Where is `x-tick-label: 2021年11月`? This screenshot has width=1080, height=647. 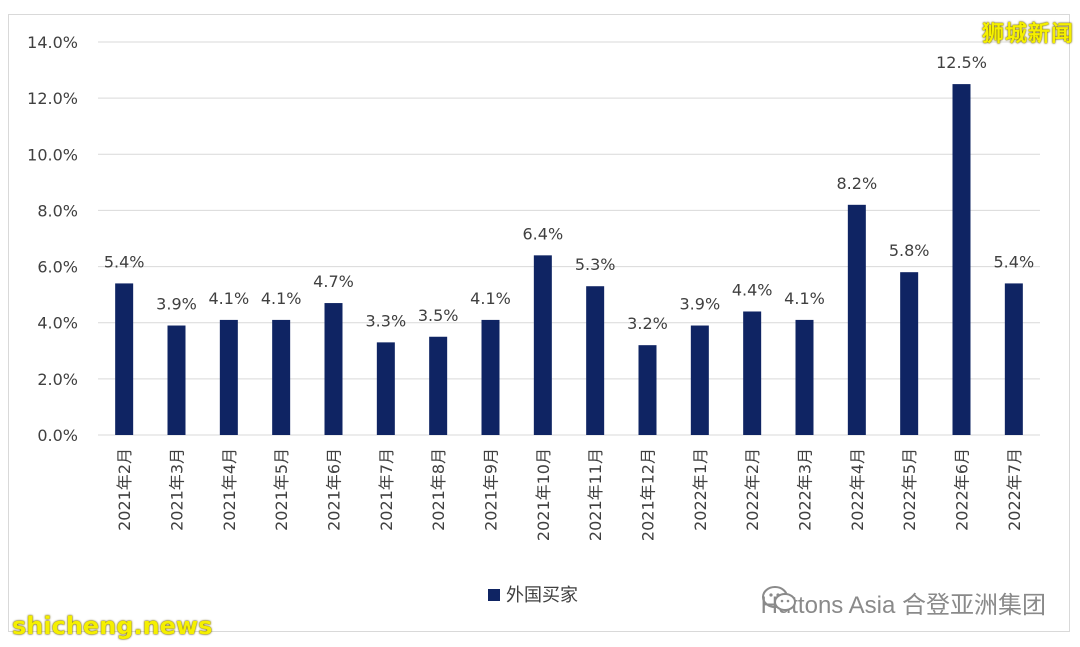 x-tick-label: 2021年11月 is located at coordinates (595, 494).